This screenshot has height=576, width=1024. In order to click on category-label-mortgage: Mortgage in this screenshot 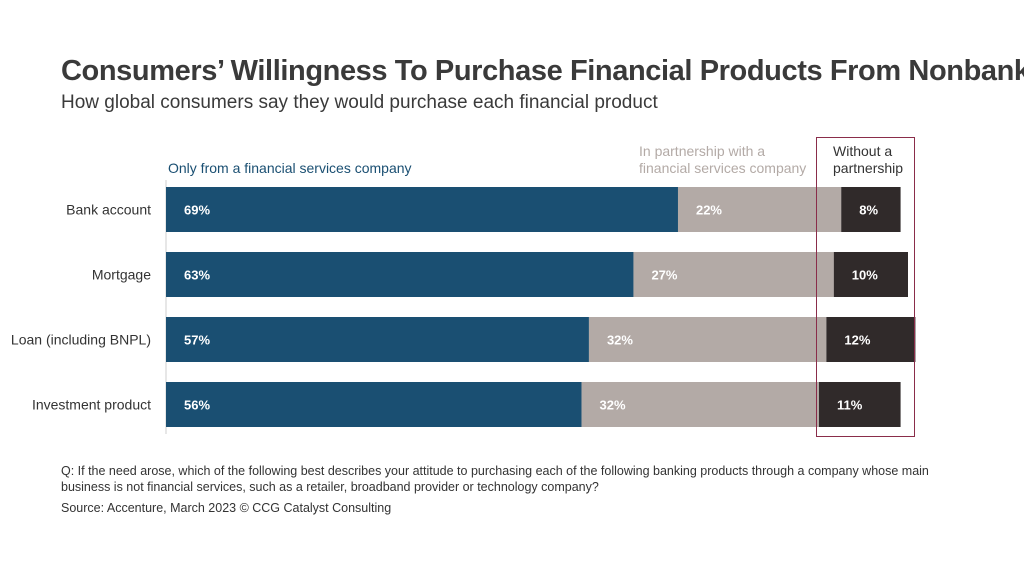, I will do `click(121, 275)`.